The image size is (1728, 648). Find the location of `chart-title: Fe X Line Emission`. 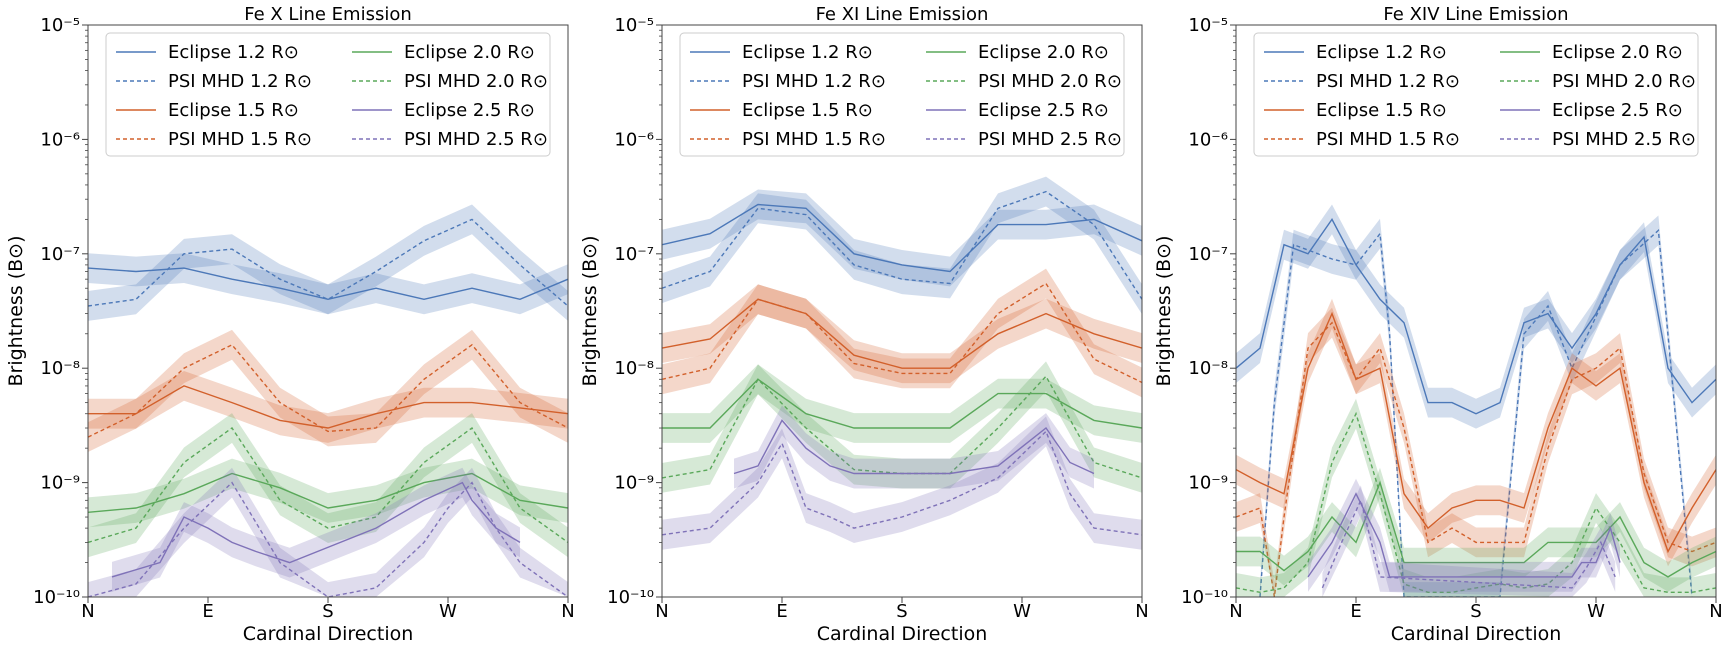

chart-title: Fe X Line Emission is located at coordinates (328, 14).